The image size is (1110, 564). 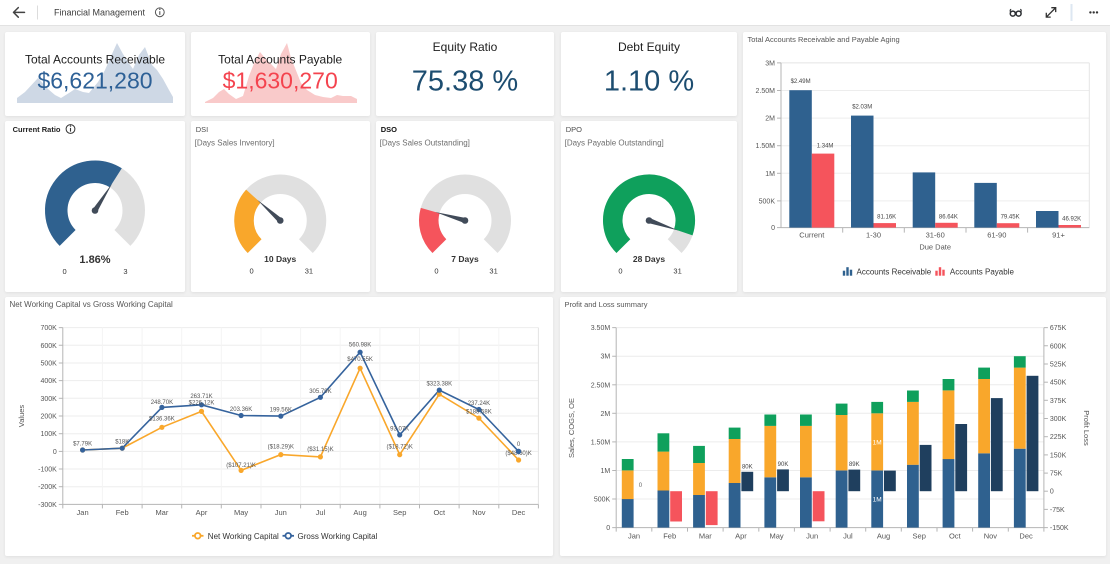 What do you see at coordinates (465, 259) in the screenshot?
I see `svg-text: 7 Days` at bounding box center [465, 259].